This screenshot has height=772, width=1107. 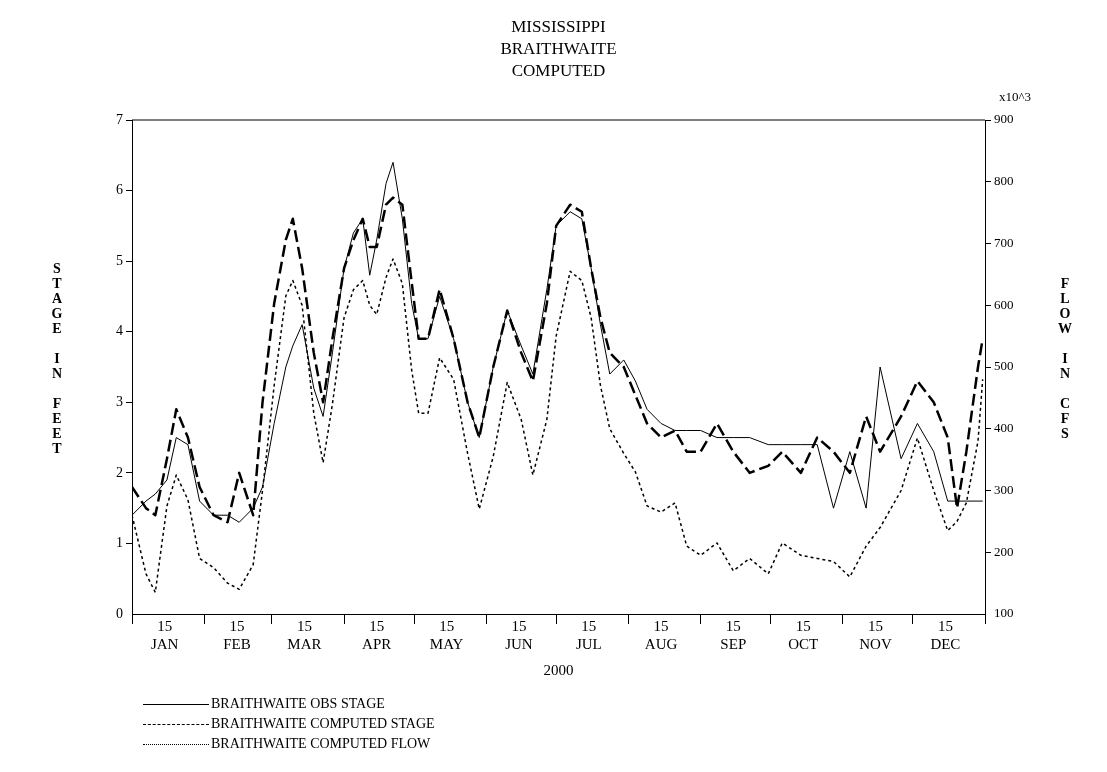 I want to click on x-tick-label: 15 MAY, so click(x=446, y=634).